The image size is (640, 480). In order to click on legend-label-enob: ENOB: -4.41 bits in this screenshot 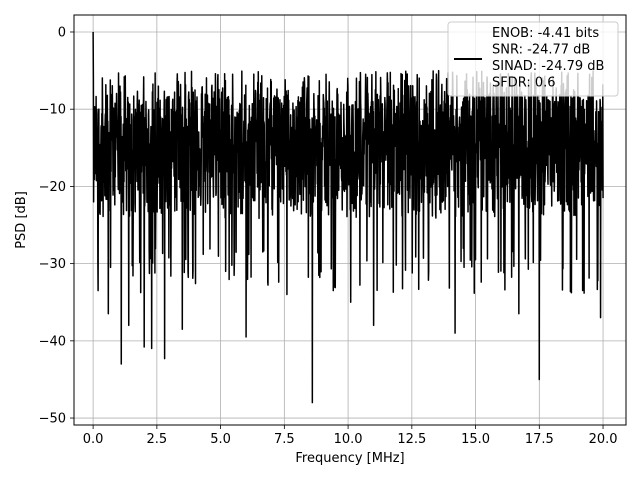, I will do `click(545, 33)`.